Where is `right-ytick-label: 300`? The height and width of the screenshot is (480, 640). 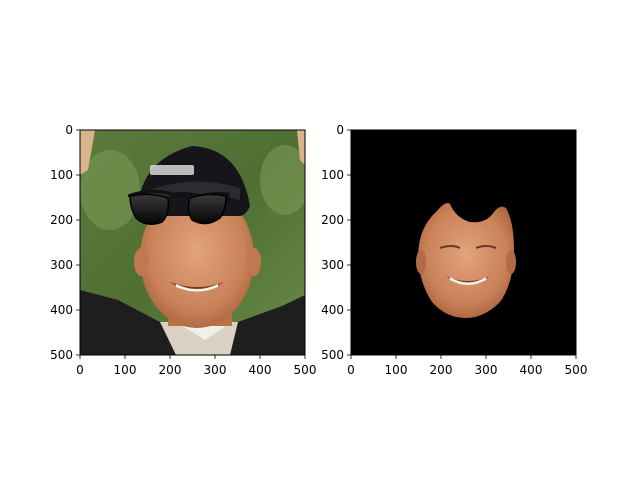
right-ytick-label: 300 is located at coordinates (332, 265).